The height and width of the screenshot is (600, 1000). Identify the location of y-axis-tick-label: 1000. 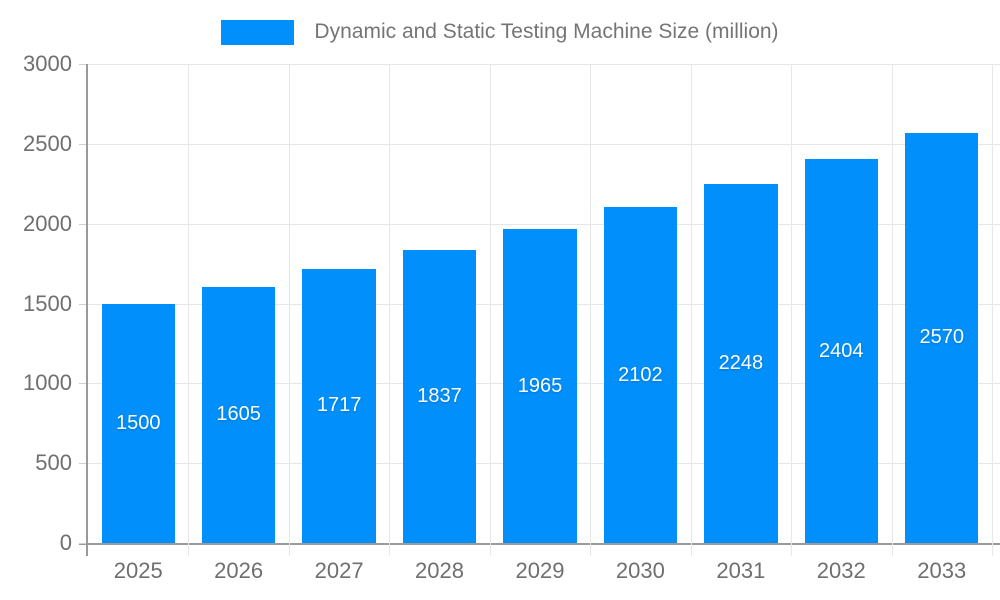
(47, 383).